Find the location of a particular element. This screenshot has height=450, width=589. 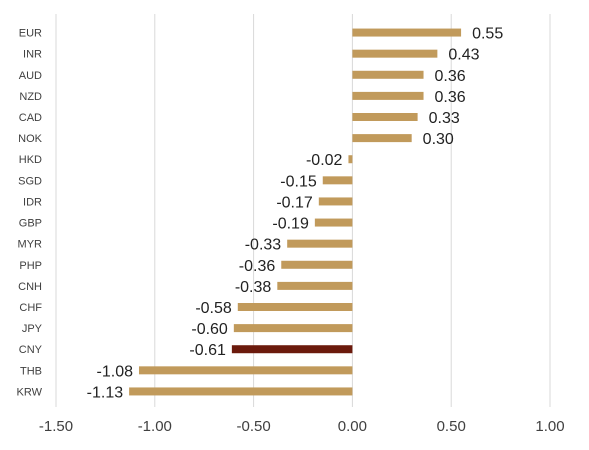

category-label-hkd: HKD is located at coordinates (30, 160).